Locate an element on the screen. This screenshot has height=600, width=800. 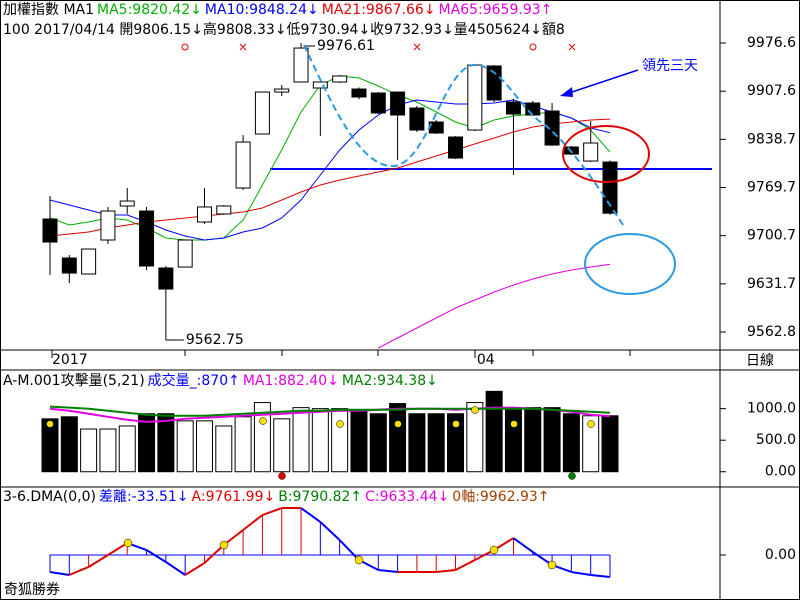
high-label: 9976.61 is located at coordinates (346, 46).